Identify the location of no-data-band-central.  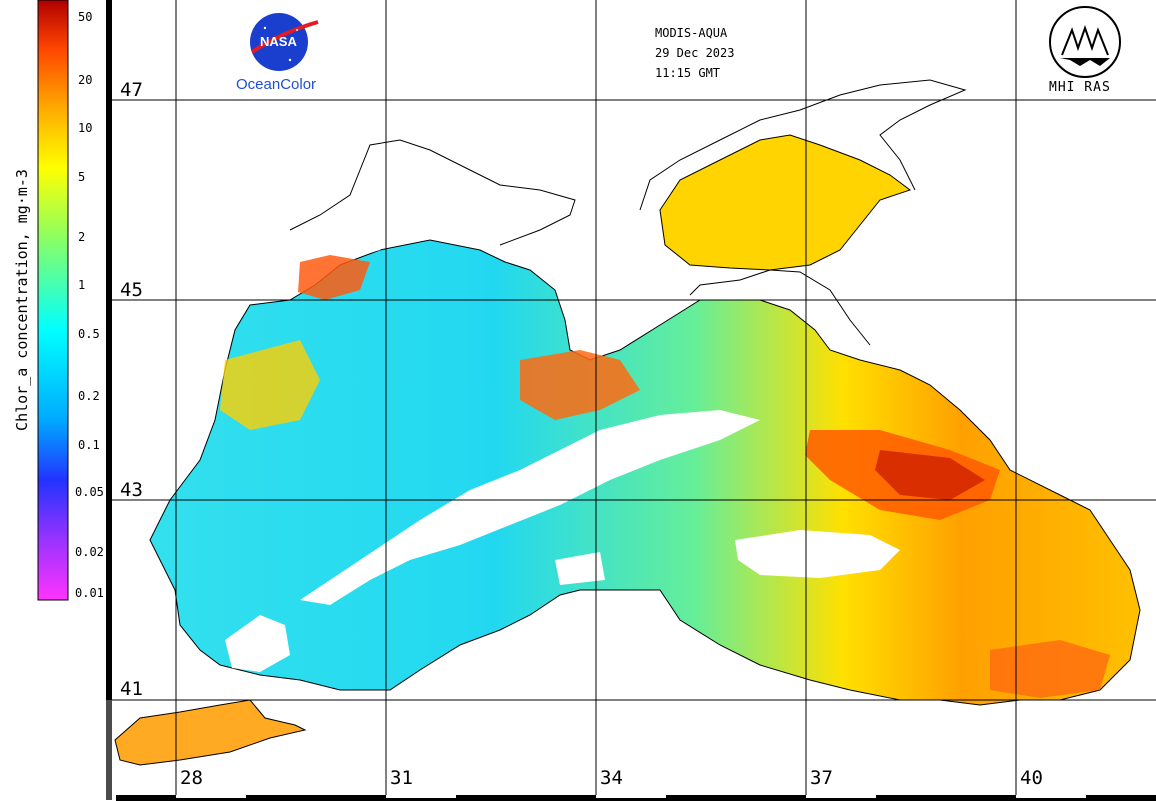
(530, 507).